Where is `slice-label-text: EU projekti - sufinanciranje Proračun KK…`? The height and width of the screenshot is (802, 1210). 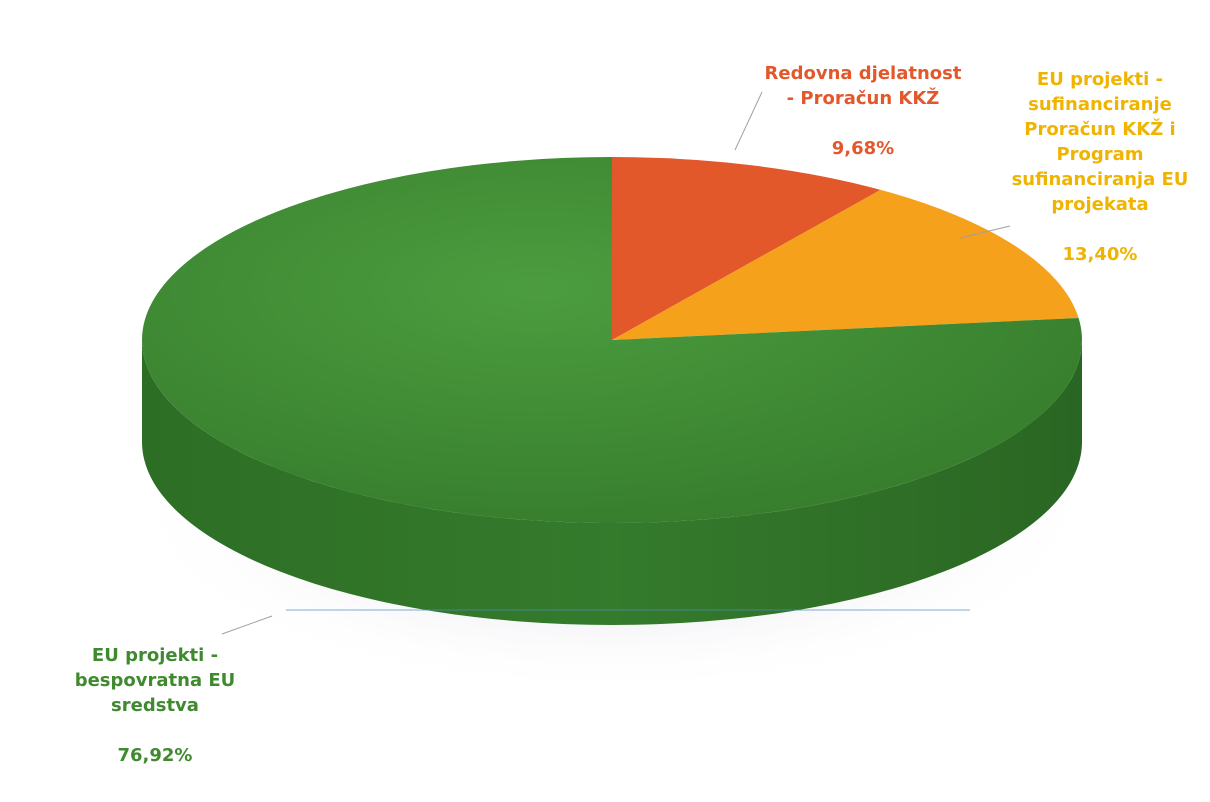 slice-label-text: EU projekti - sufinanciranje Proračun KK… is located at coordinates (1100, 142).